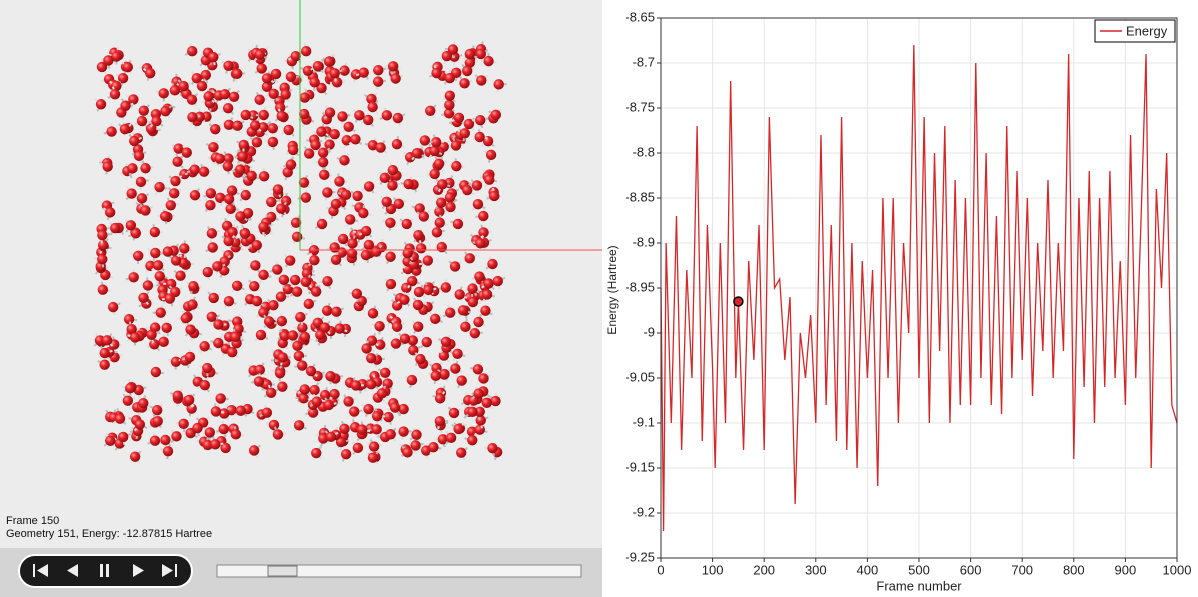 The width and height of the screenshot is (1198, 597). I want to click on x-axis-label: Frame number, so click(919, 585).